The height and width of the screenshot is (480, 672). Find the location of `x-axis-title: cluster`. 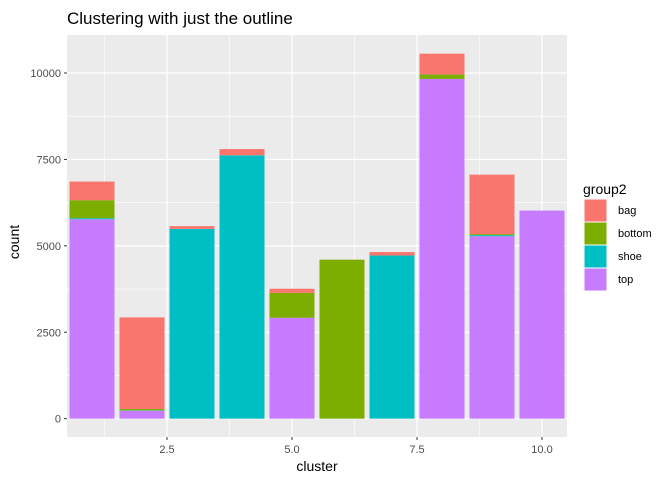

x-axis-title: cluster is located at coordinates (317, 466).